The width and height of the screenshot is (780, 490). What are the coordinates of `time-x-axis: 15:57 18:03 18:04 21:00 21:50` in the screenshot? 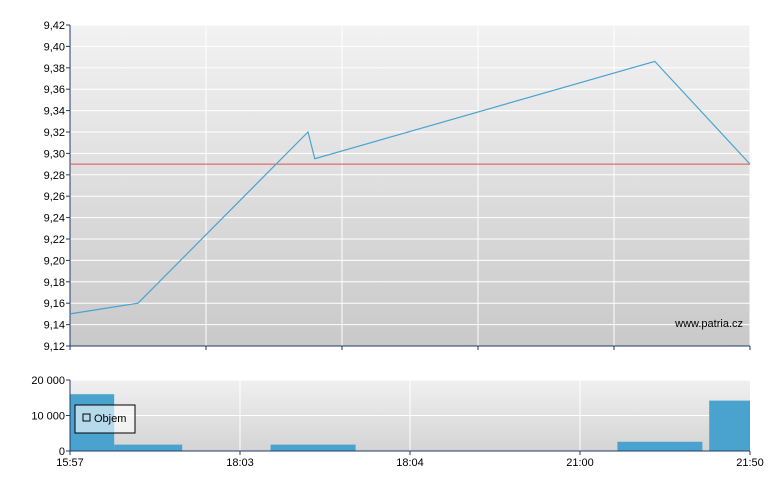 It's located at (410, 460).